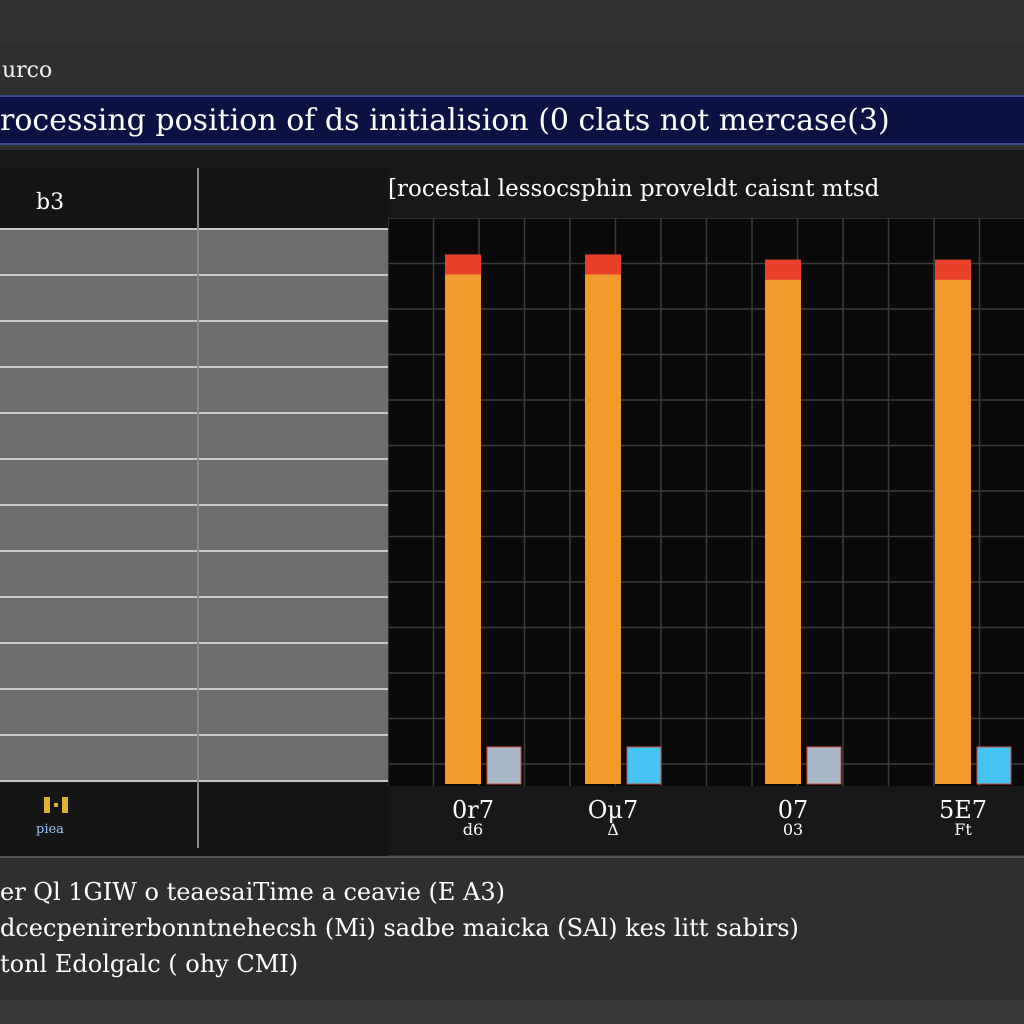 This screenshot has width=1024, height=1024. What do you see at coordinates (963, 810) in the screenshot?
I see `x-tick-label: 5E7` at bounding box center [963, 810].